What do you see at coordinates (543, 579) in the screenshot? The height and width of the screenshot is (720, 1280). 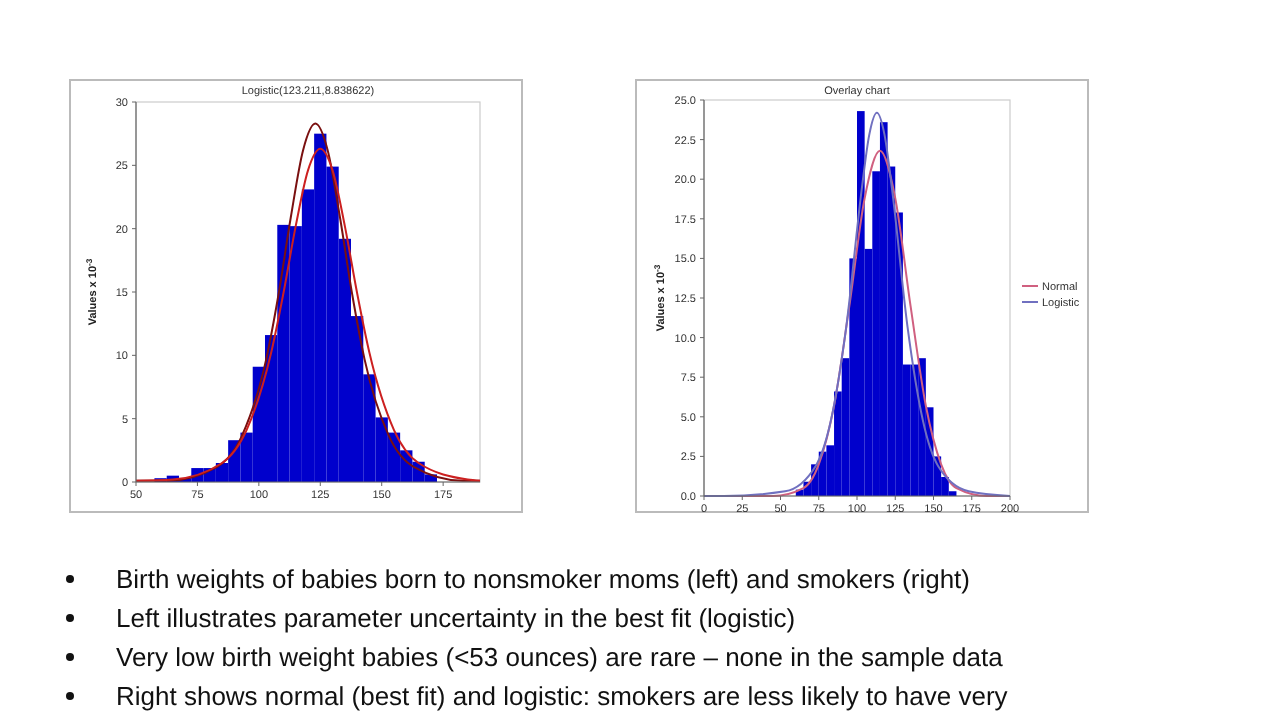 I see `text: Birth weights of babies born to nonsmoker moms (left) and smokers (right)` at bounding box center [543, 579].